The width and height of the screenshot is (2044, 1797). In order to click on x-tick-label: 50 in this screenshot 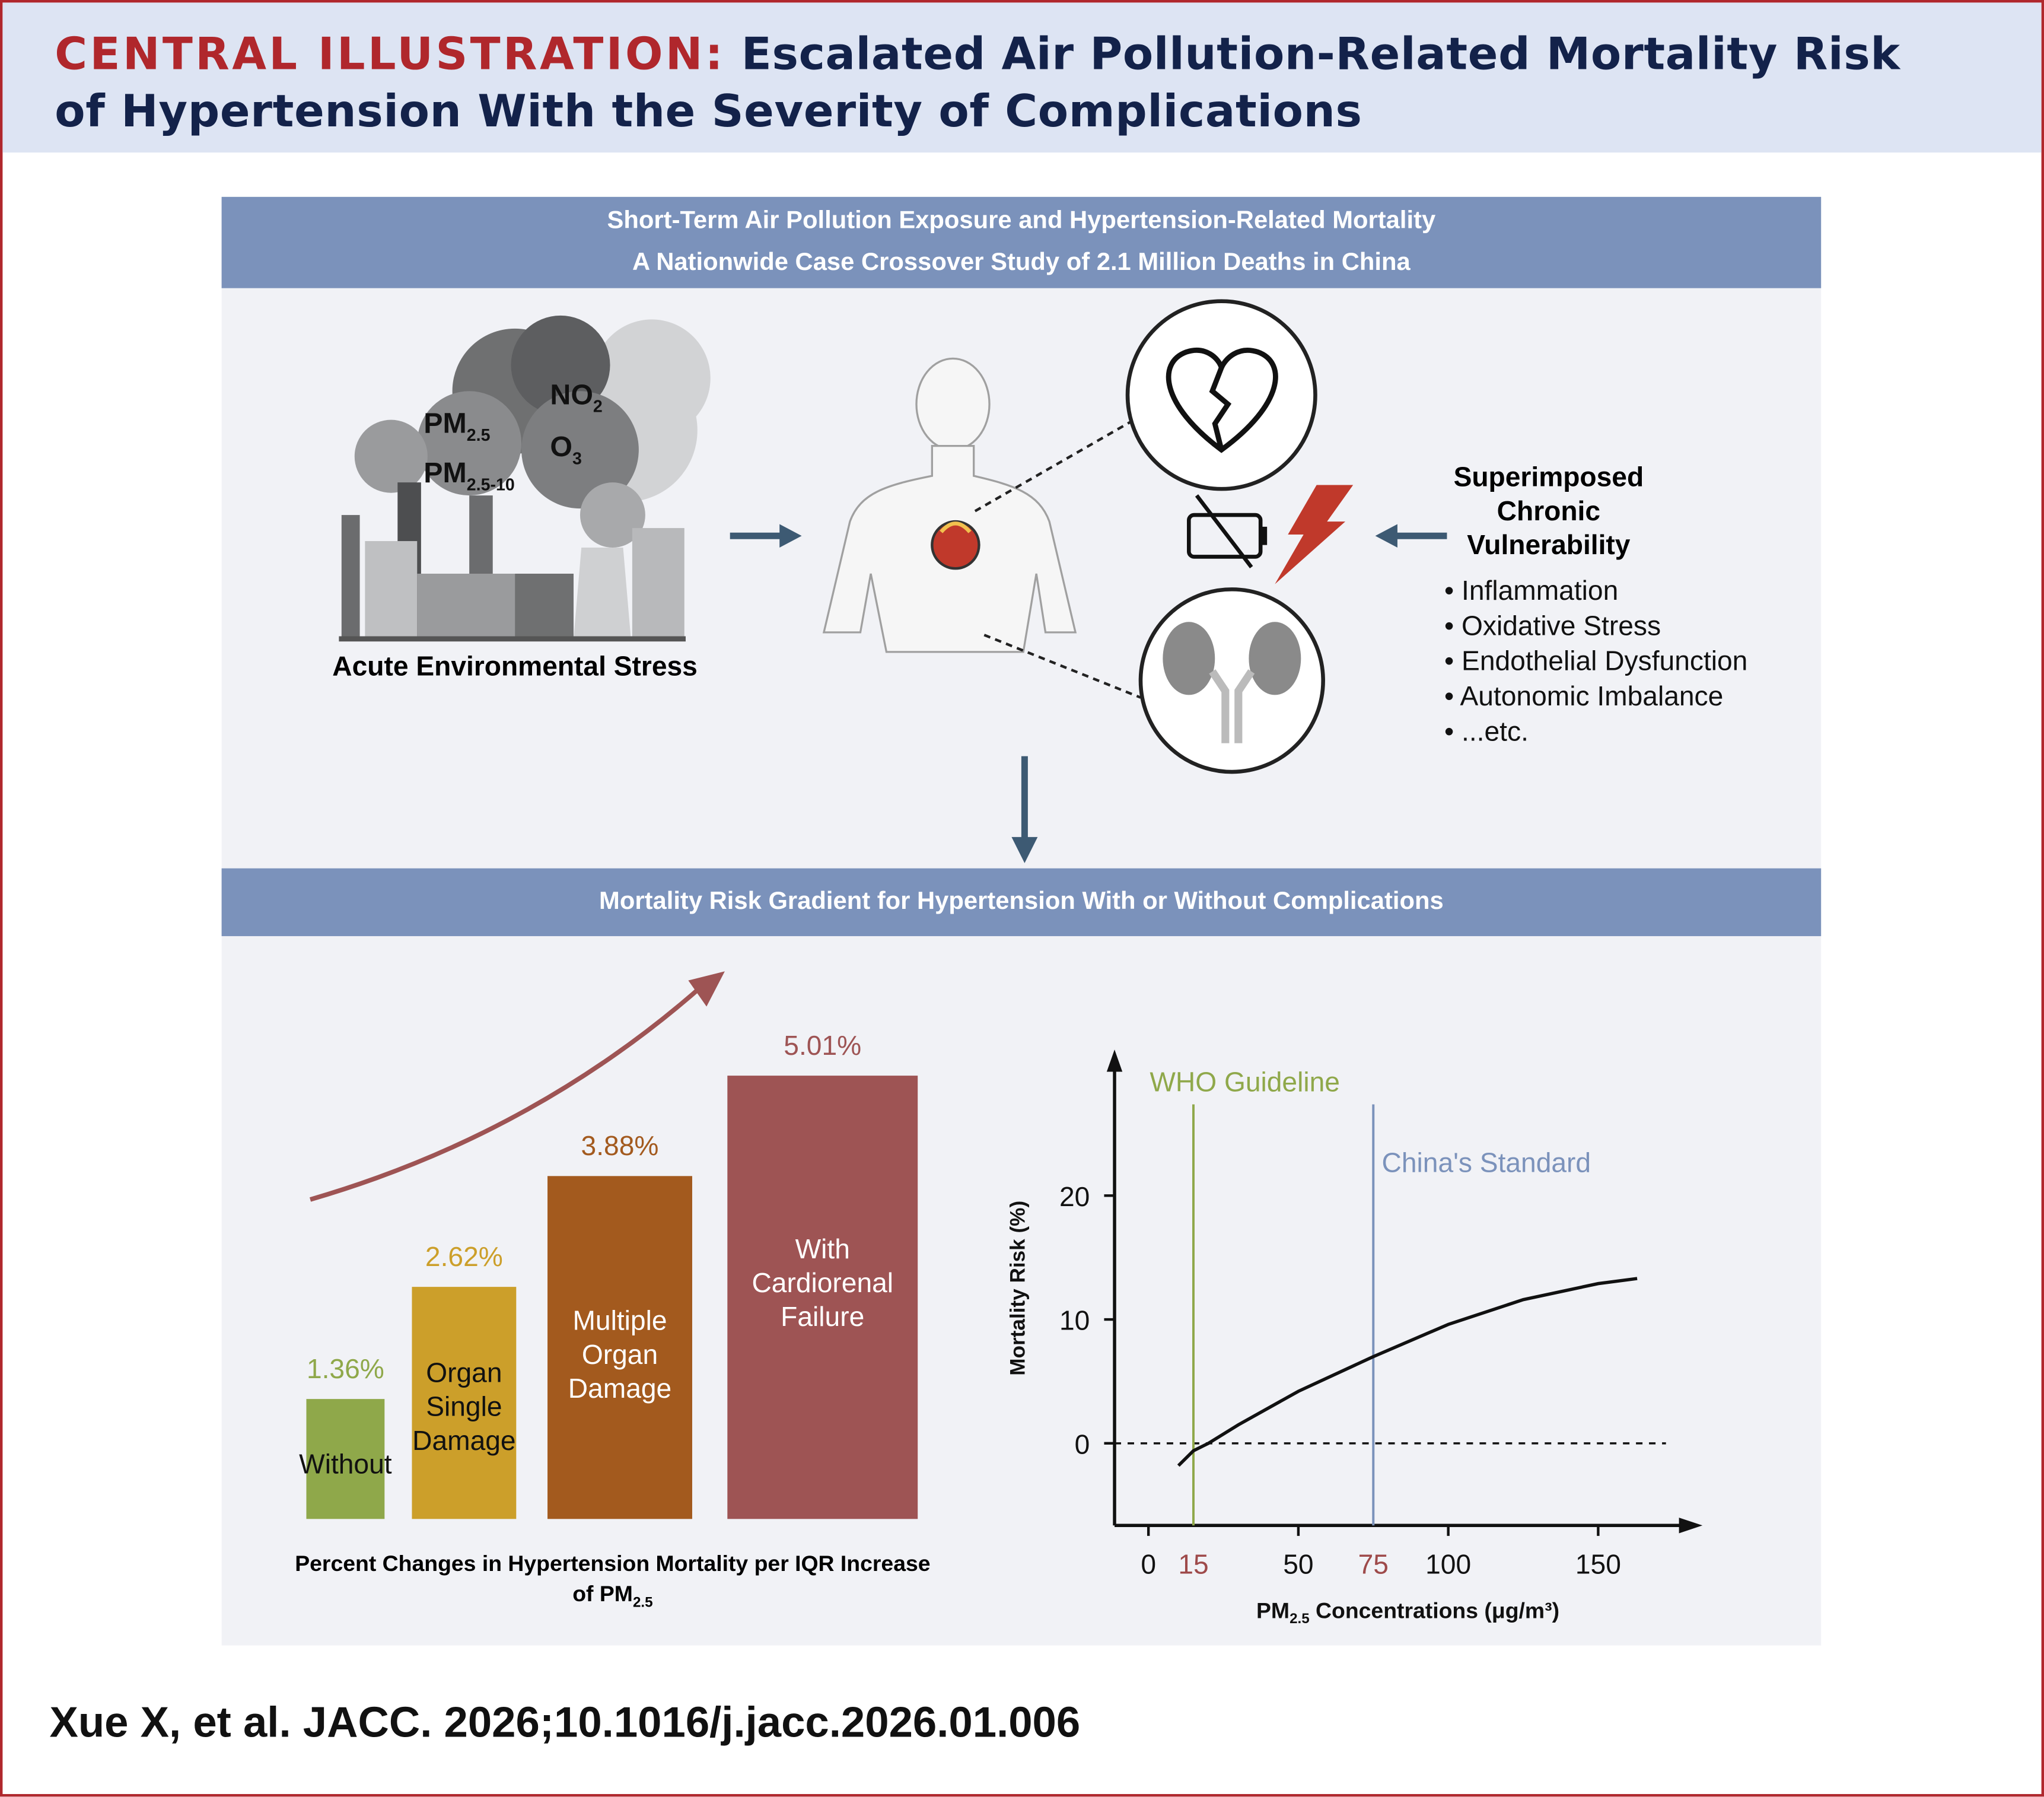, I will do `click(1298, 1564)`.